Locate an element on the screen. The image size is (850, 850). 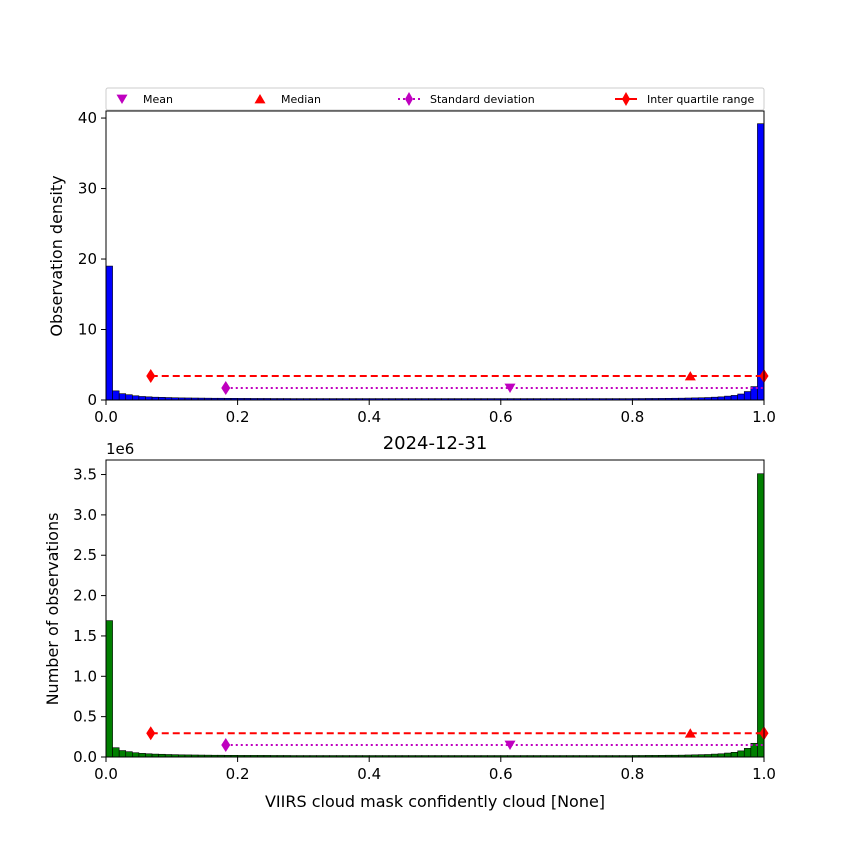
count-y-tick-label: 2.0 is located at coordinates (85, 596).